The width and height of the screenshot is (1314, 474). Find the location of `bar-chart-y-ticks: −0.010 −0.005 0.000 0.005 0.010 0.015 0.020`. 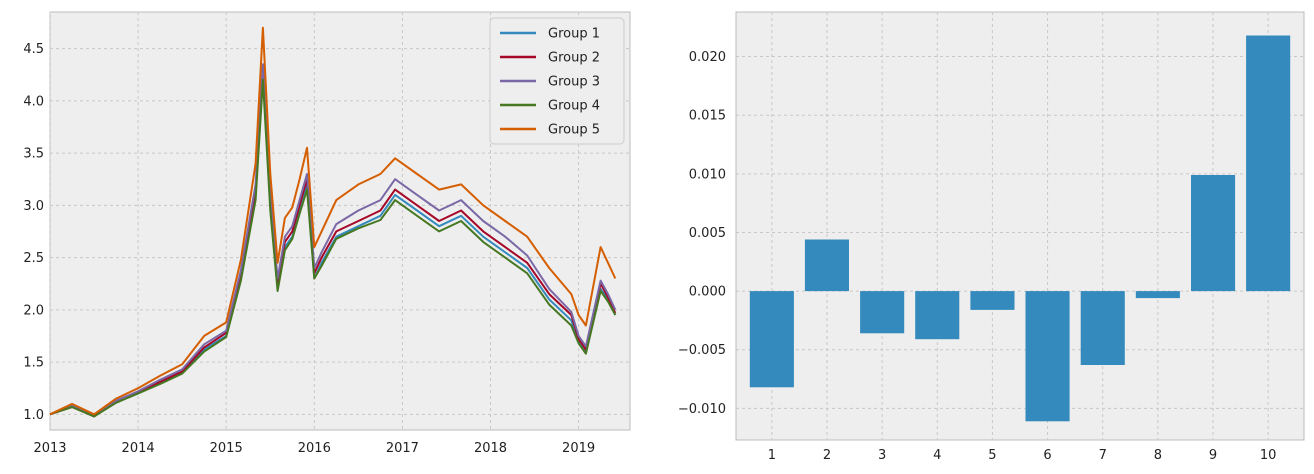

bar-chart-y-ticks: −0.010 −0.005 0.000 0.005 0.010 0.015 0.020 is located at coordinates (702, 233).